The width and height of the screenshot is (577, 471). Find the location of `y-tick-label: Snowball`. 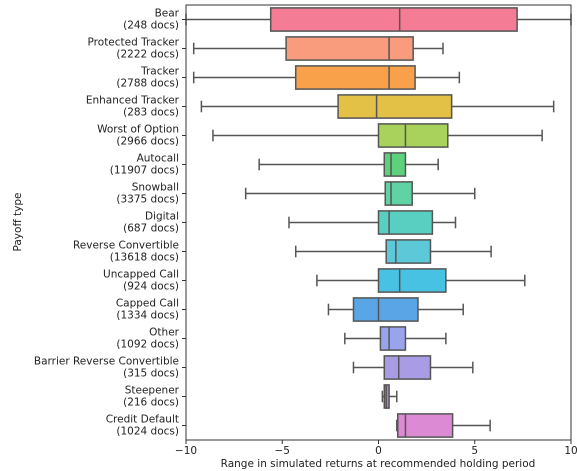

y-tick-label: Snowball is located at coordinates (155, 188).